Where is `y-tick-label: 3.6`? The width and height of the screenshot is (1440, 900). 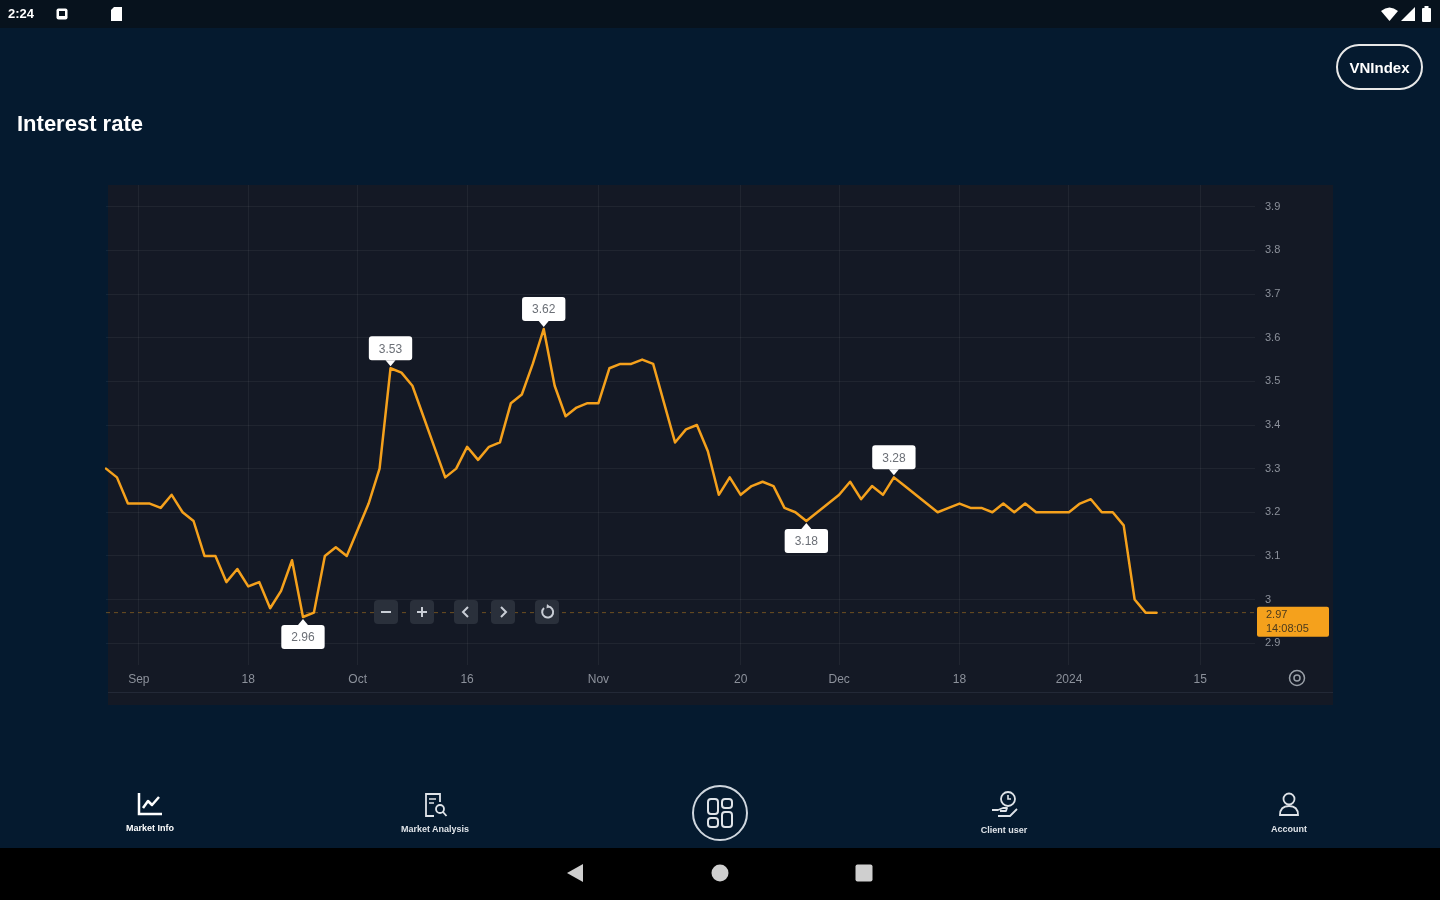 y-tick-label: 3.6 is located at coordinates (1273, 336).